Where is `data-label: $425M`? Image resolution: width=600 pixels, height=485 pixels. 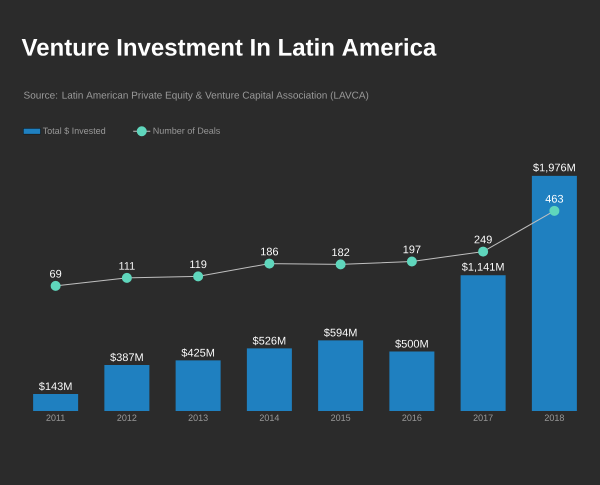 data-label: $425M is located at coordinates (197, 353).